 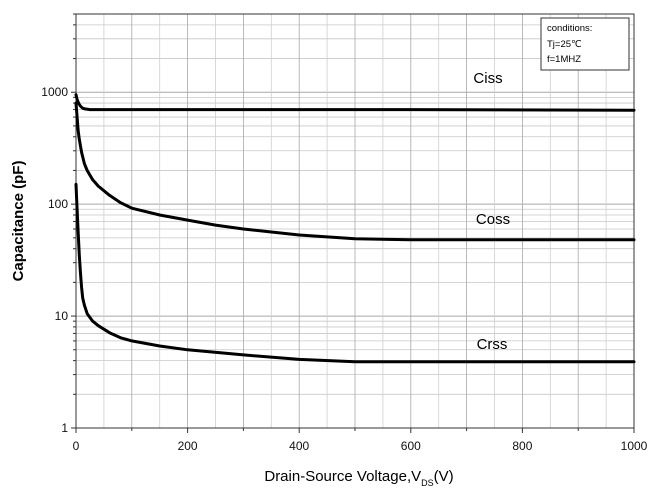 What do you see at coordinates (564, 59) in the screenshot?
I see `conditions-line: f=1MHZ` at bounding box center [564, 59].